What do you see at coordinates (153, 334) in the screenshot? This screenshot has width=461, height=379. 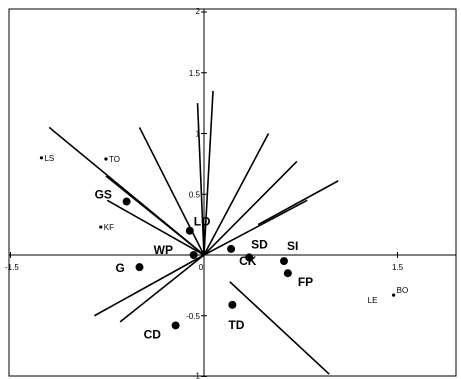 I see `point-label: CD` at bounding box center [153, 334].